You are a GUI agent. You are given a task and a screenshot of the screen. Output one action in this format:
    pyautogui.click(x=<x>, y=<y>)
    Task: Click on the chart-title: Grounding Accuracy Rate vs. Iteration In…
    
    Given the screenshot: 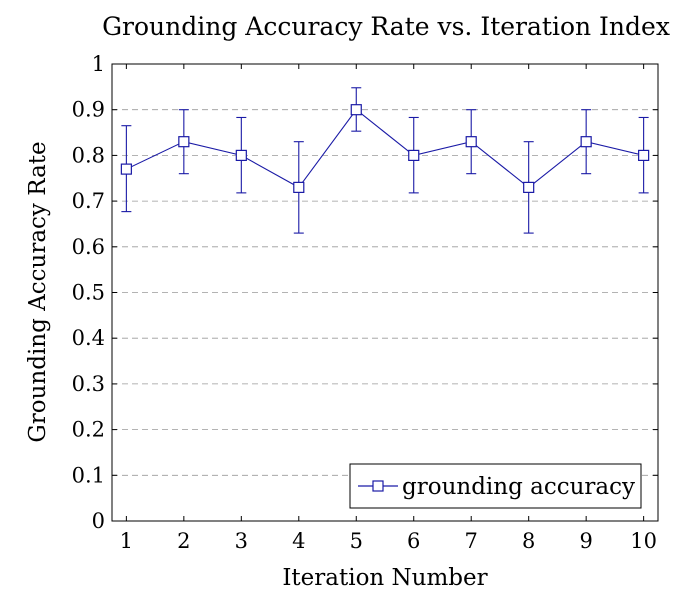 What is the action you would take?
    pyautogui.click(x=386, y=26)
    